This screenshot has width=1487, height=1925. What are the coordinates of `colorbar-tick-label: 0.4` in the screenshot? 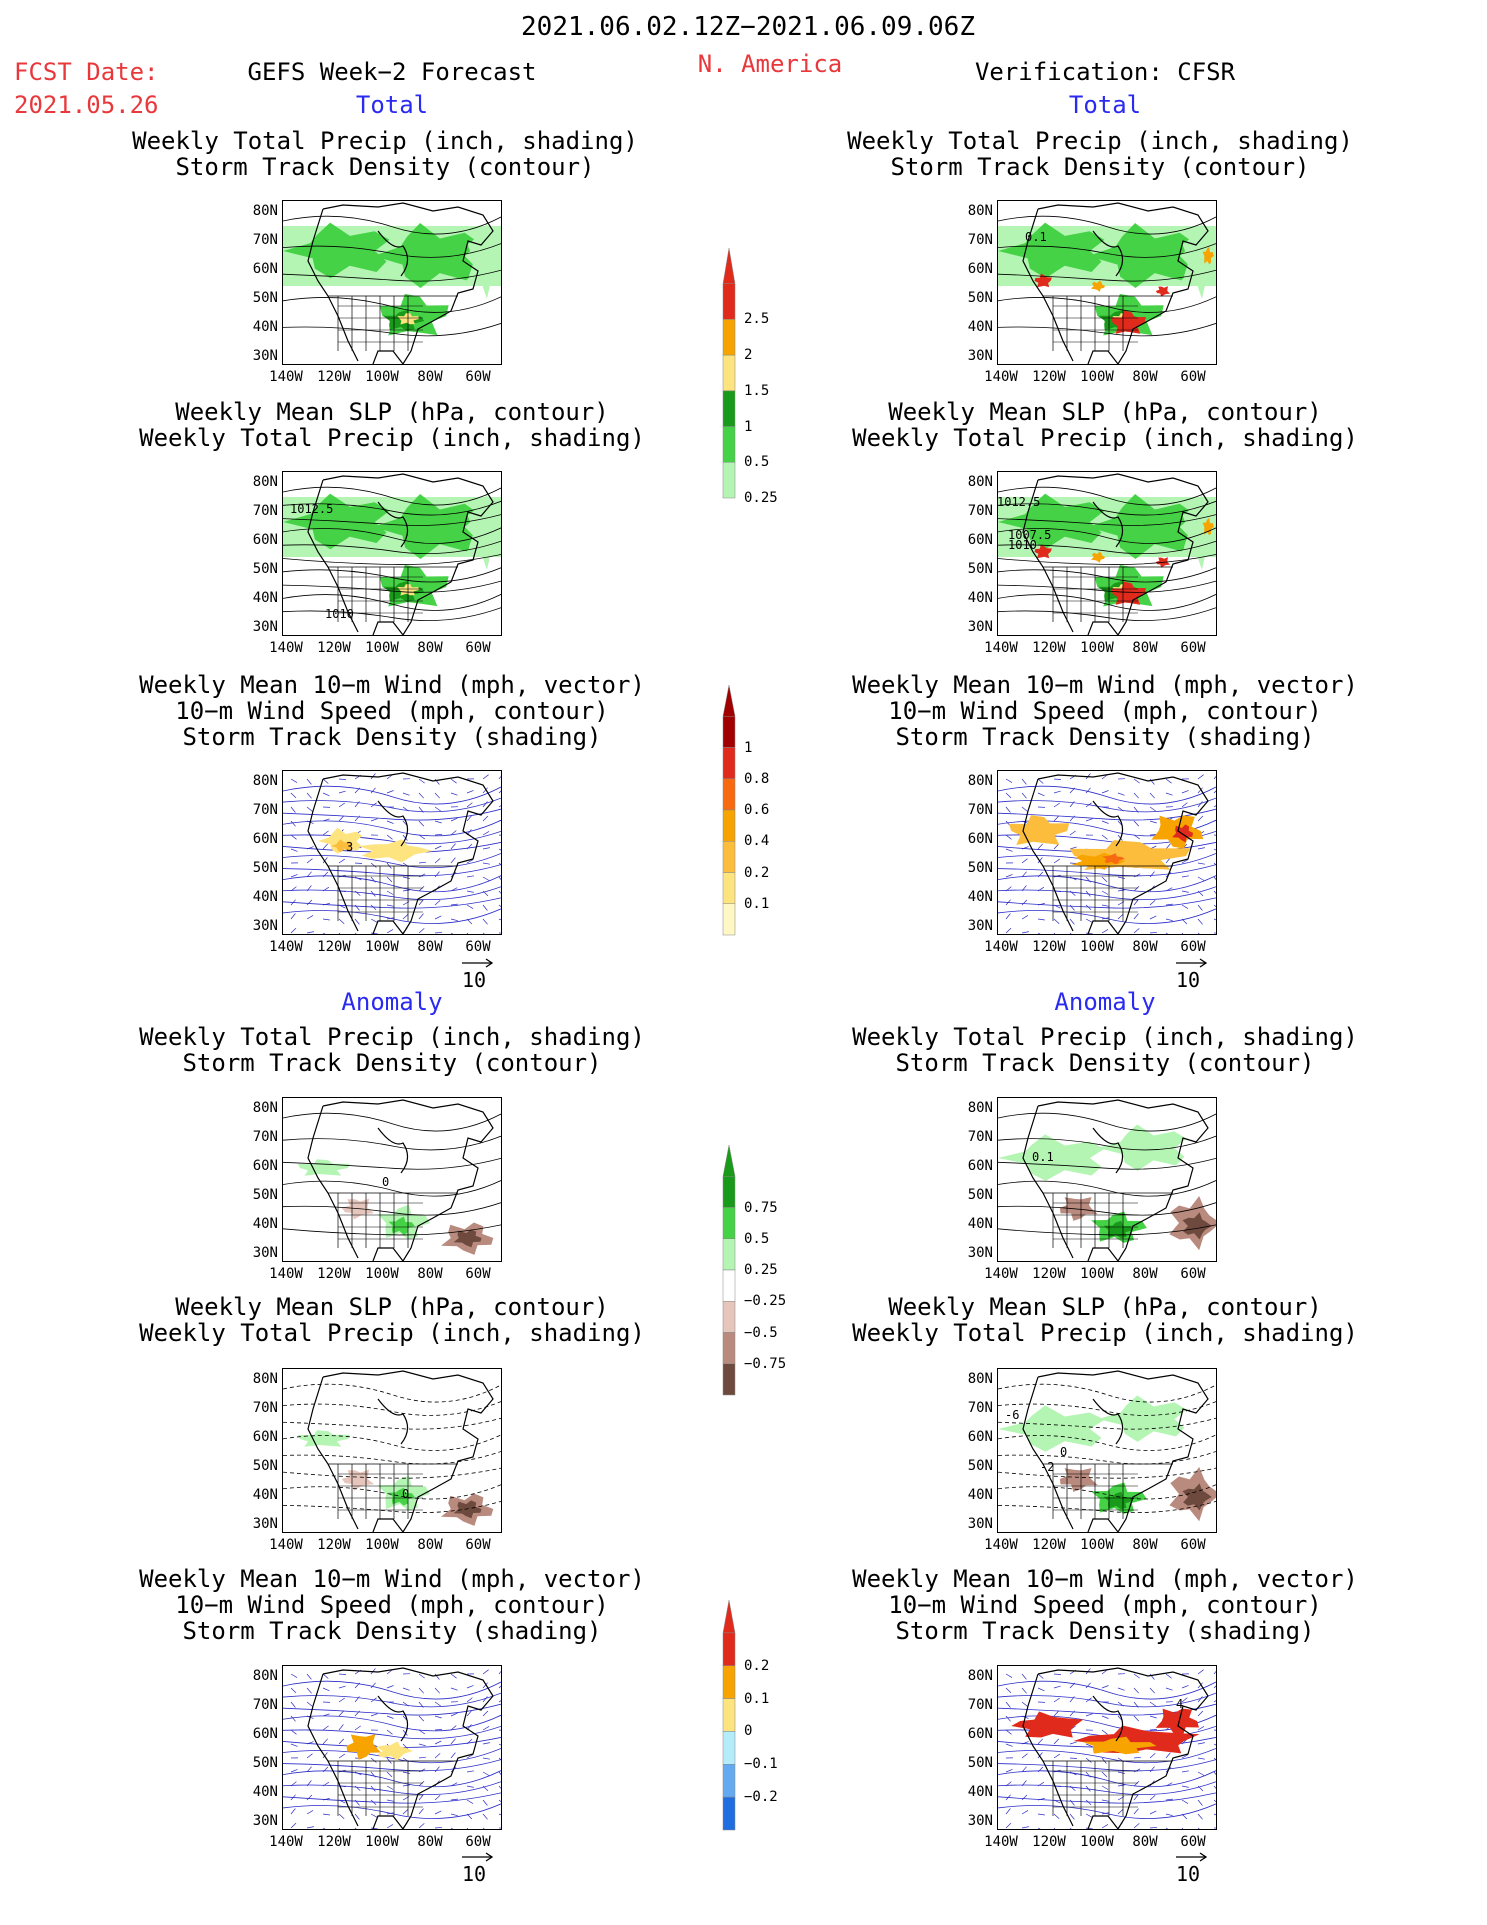 It's located at (757, 841).